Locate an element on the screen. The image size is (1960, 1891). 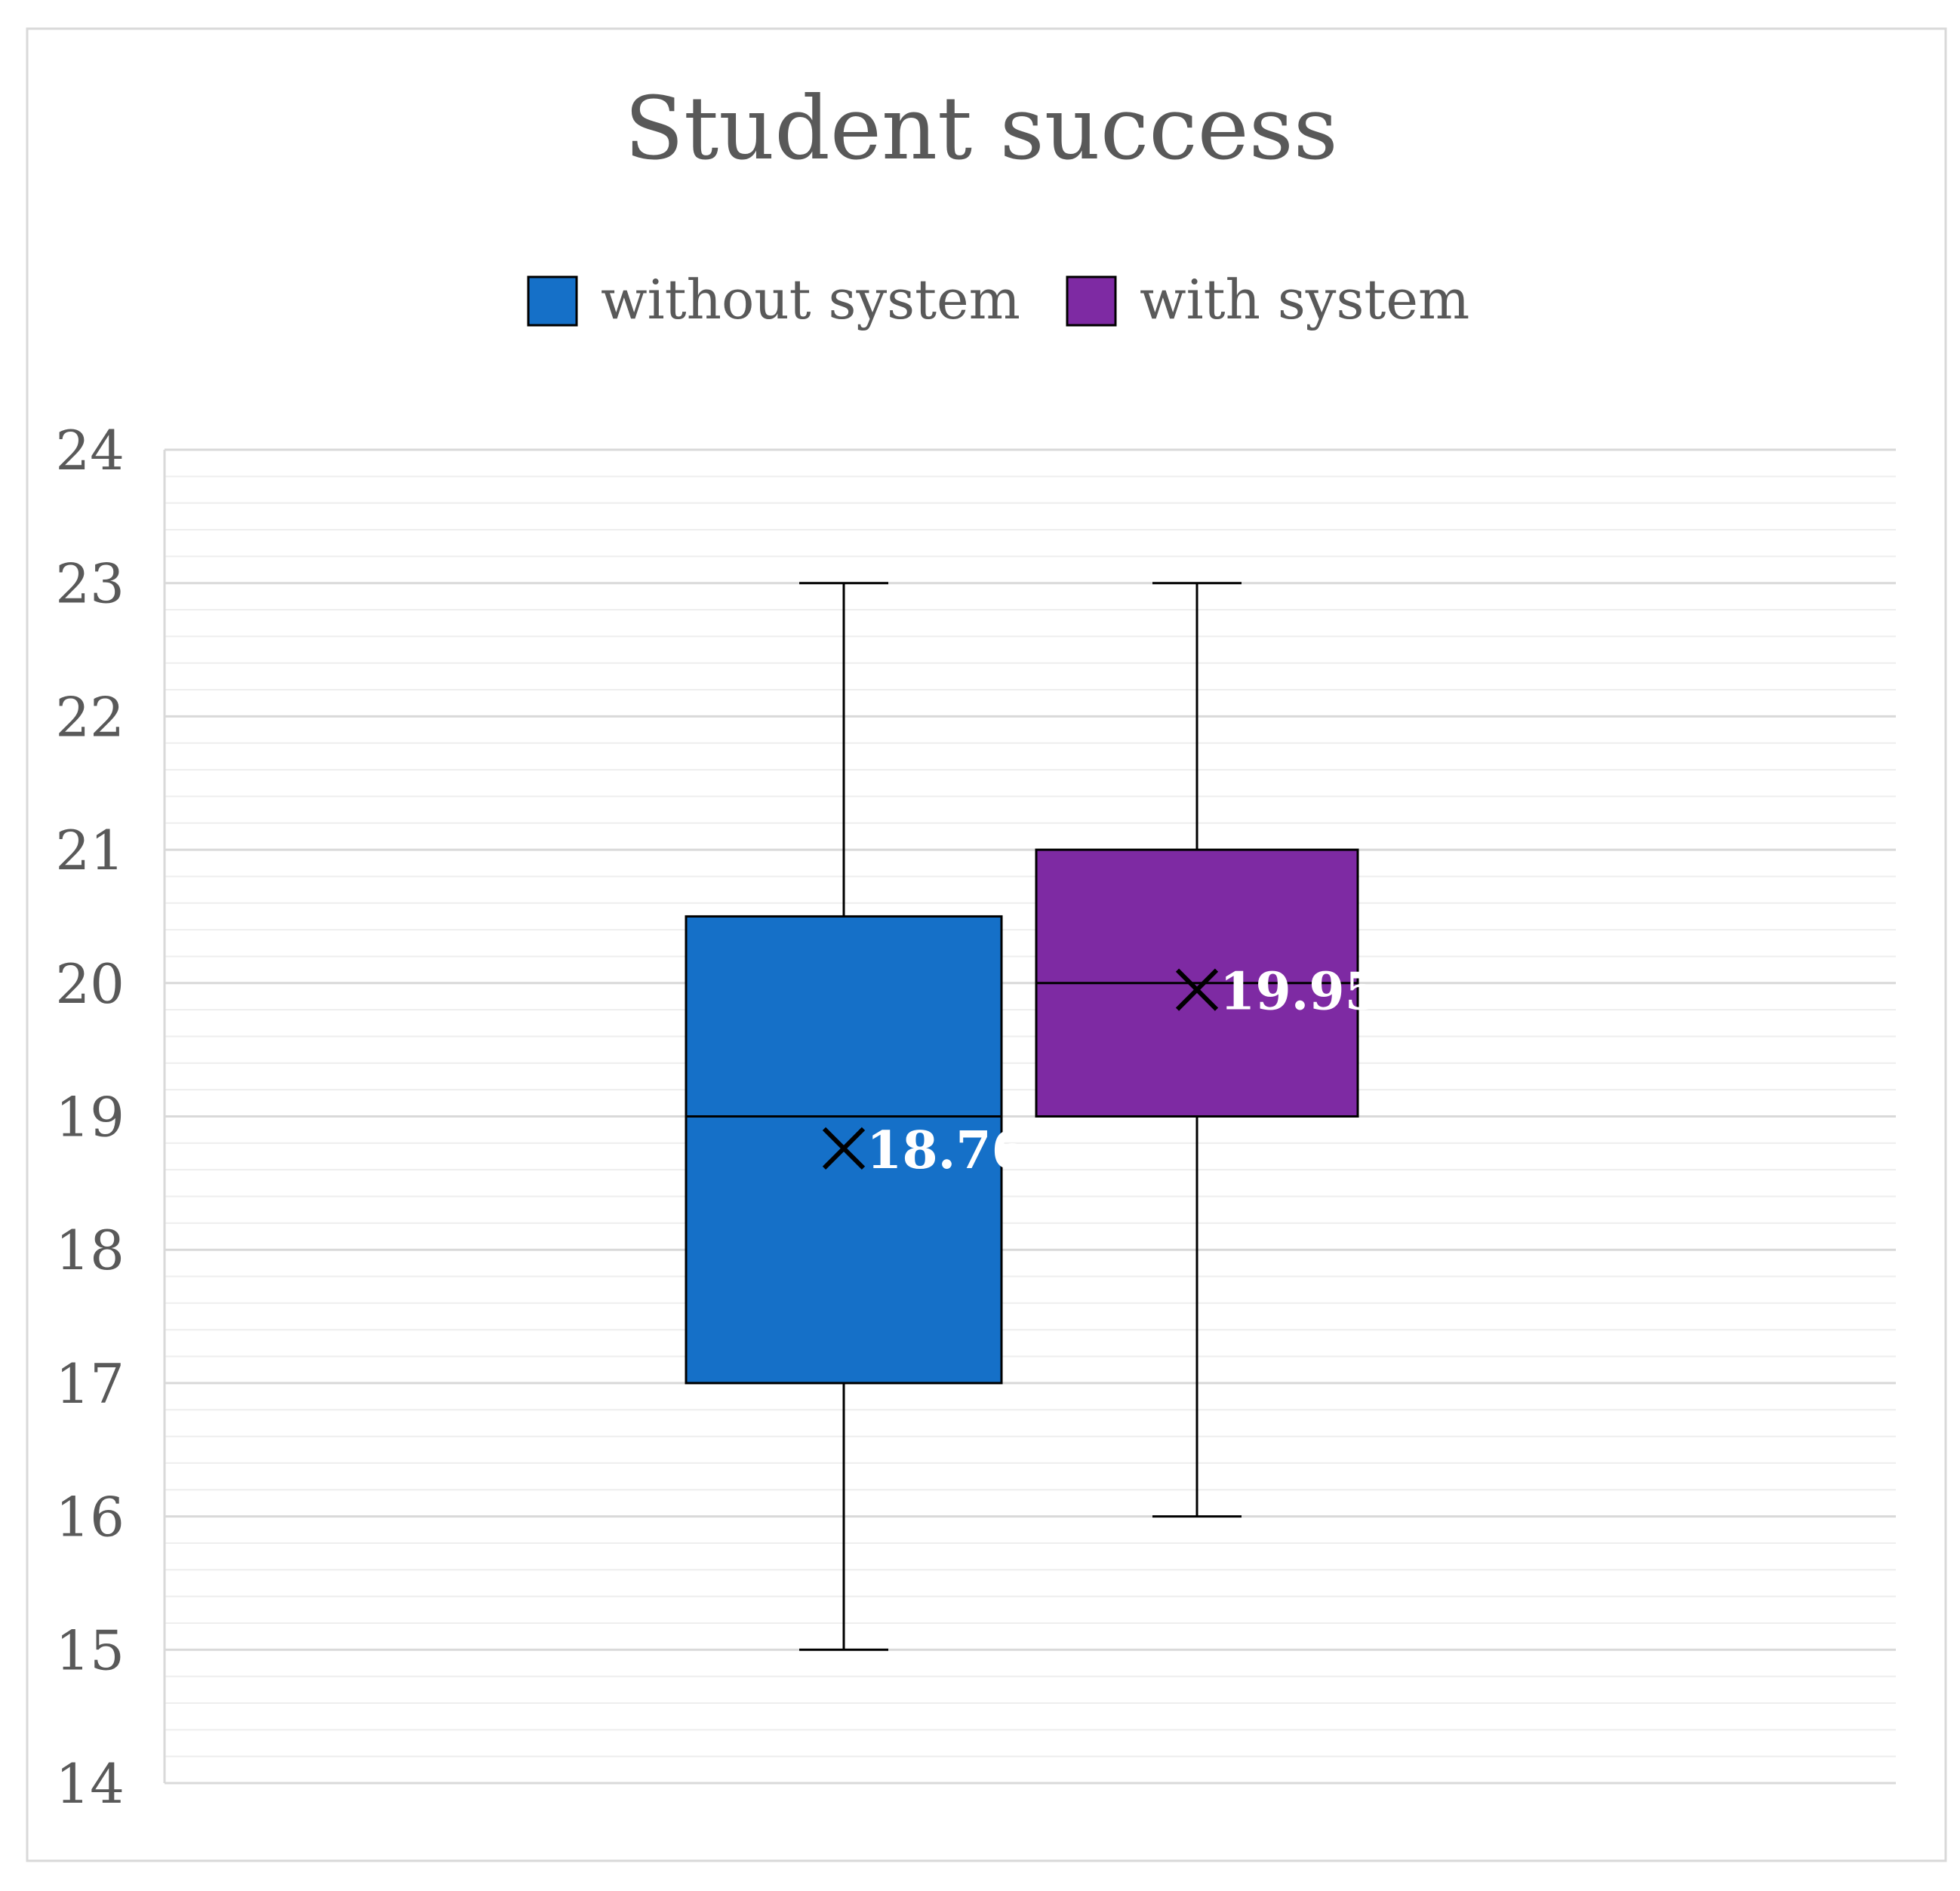
mean-data-label: 19.95 is located at coordinates (1300, 992).